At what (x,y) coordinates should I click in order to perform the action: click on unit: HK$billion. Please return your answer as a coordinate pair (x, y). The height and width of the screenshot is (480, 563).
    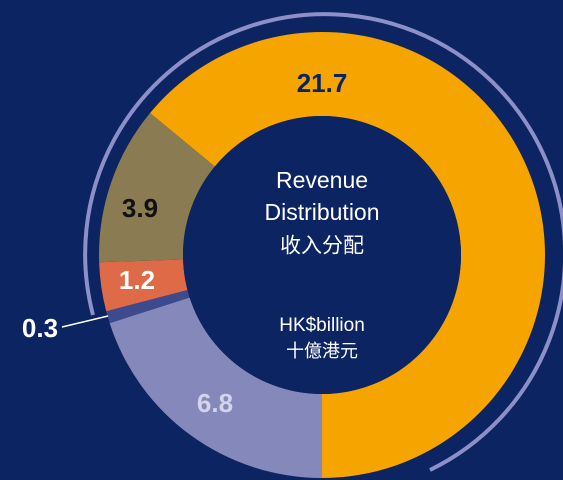
    Looking at the image, I should click on (322, 325).